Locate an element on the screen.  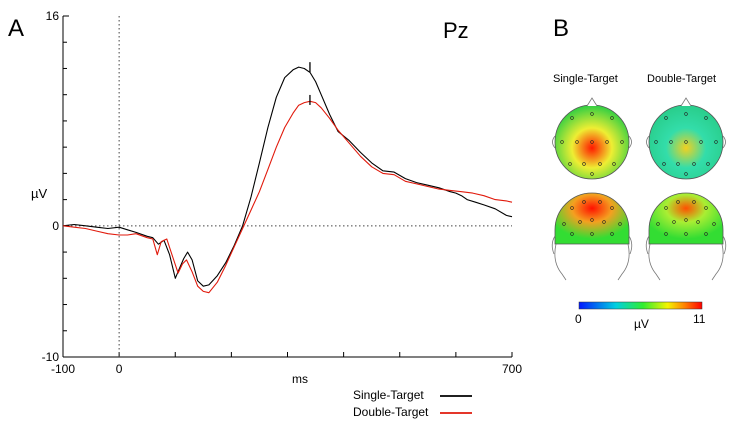
legend: Single-Target Double-Target is located at coordinates (412, 403).